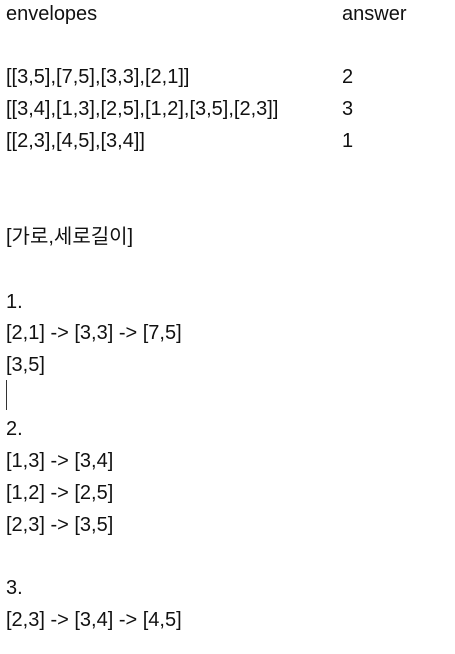 The image size is (455, 654). Describe the element at coordinates (94, 620) in the screenshot. I see `section-line: [2,3] -> [3,4] -> [4,5]` at that location.